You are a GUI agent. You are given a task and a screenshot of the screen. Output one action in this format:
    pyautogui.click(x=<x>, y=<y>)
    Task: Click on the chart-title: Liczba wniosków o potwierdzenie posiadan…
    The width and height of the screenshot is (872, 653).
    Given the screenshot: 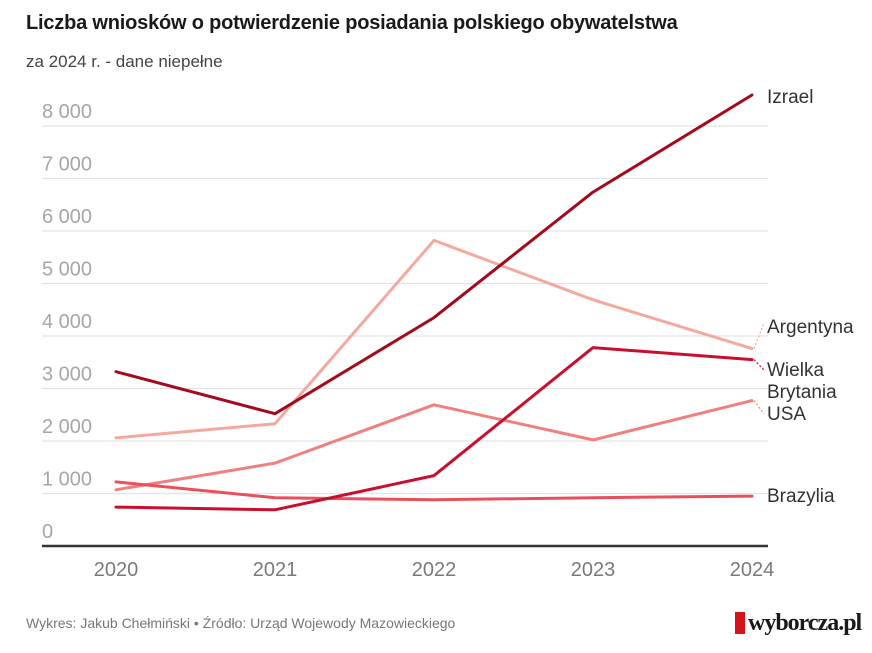 What is the action you would take?
    pyautogui.click(x=352, y=23)
    